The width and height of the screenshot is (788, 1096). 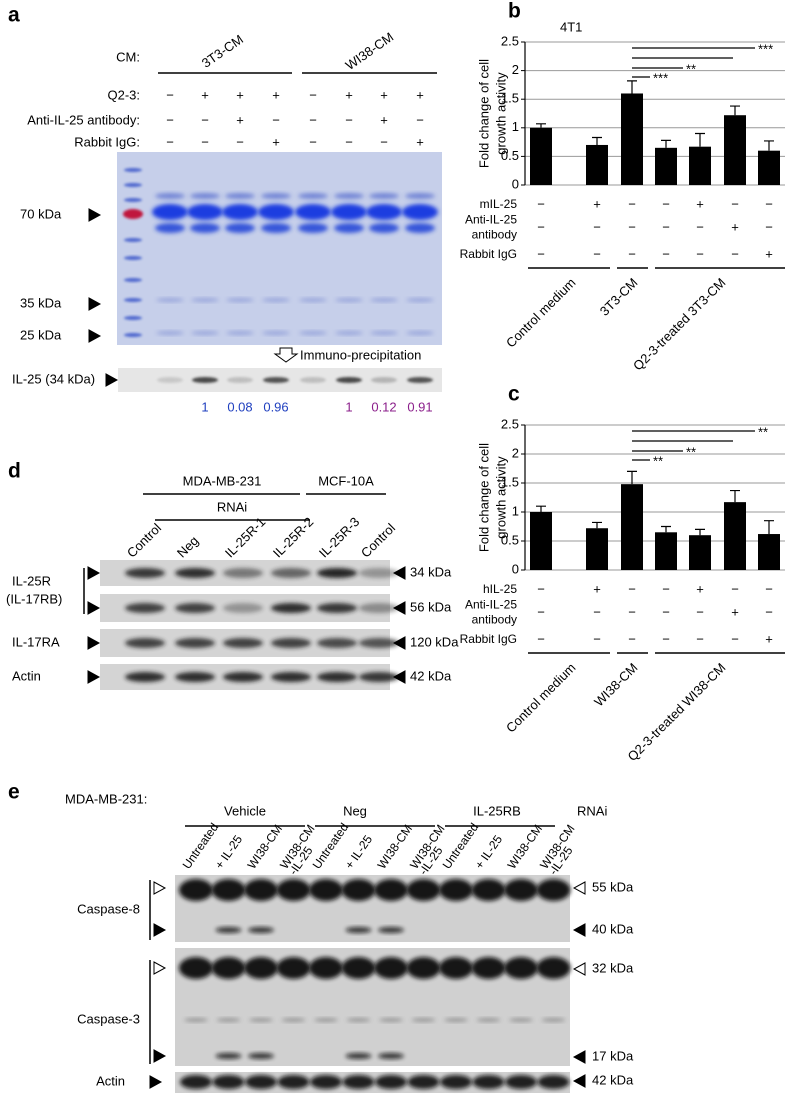 I want to click on row-label: Anti-IL-25, so click(x=491, y=220).